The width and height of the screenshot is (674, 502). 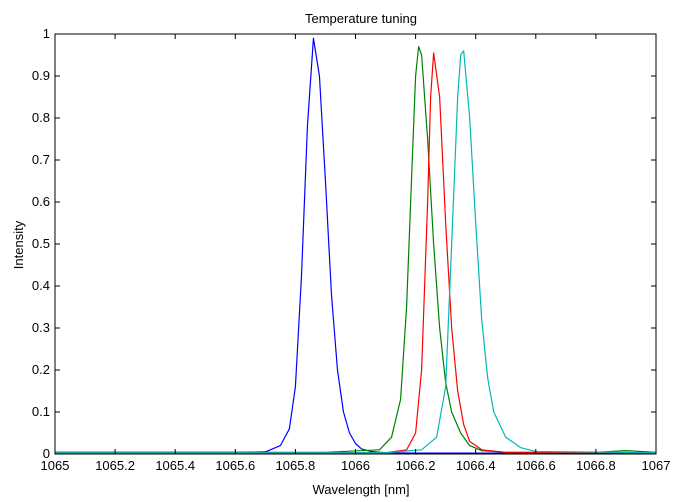 I want to click on y-axis-label: Intensity, so click(x=18, y=244).